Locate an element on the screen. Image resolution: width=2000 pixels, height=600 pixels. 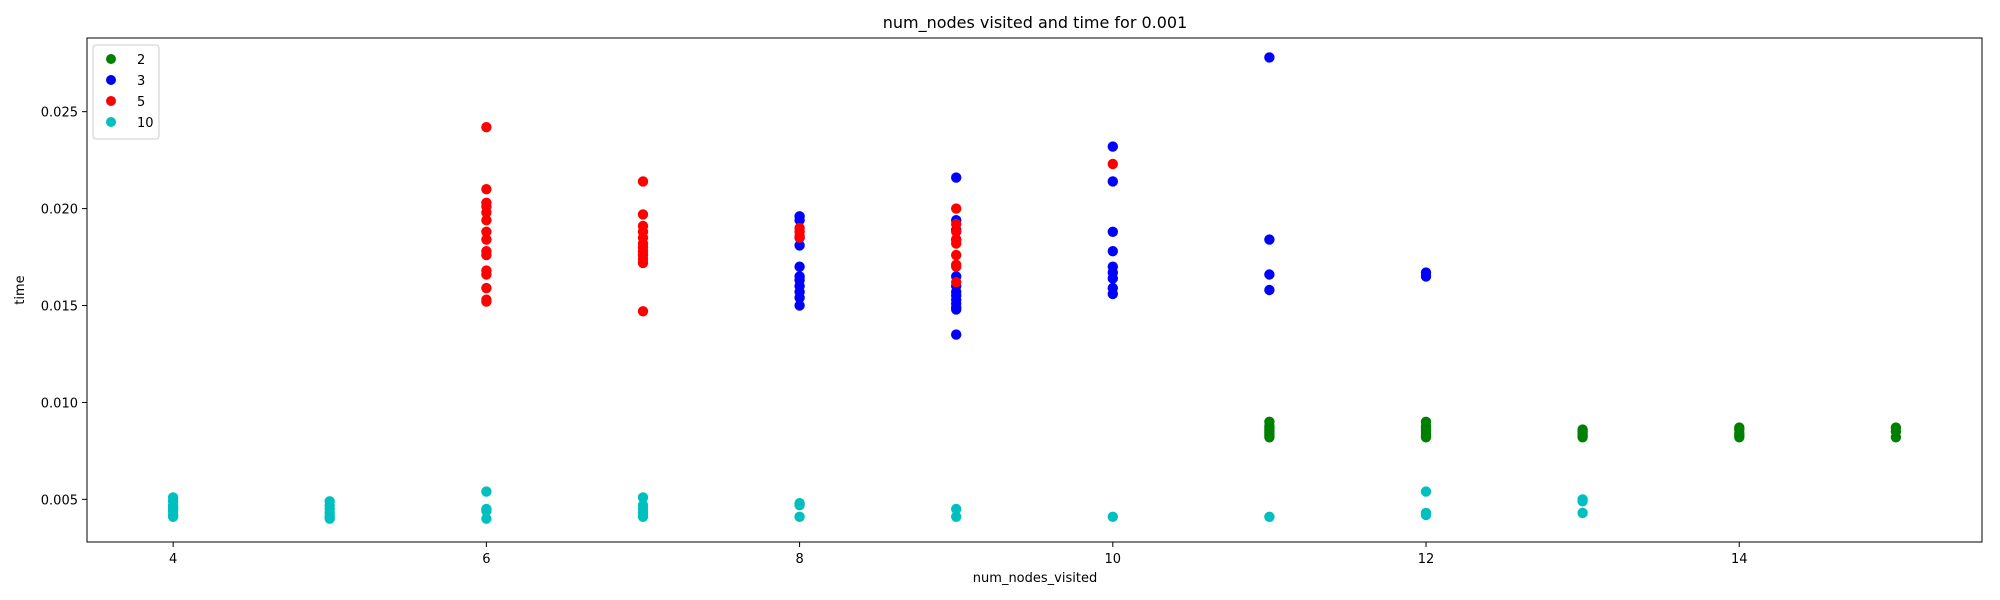
x-tick-label: 12 is located at coordinates (1426, 559).